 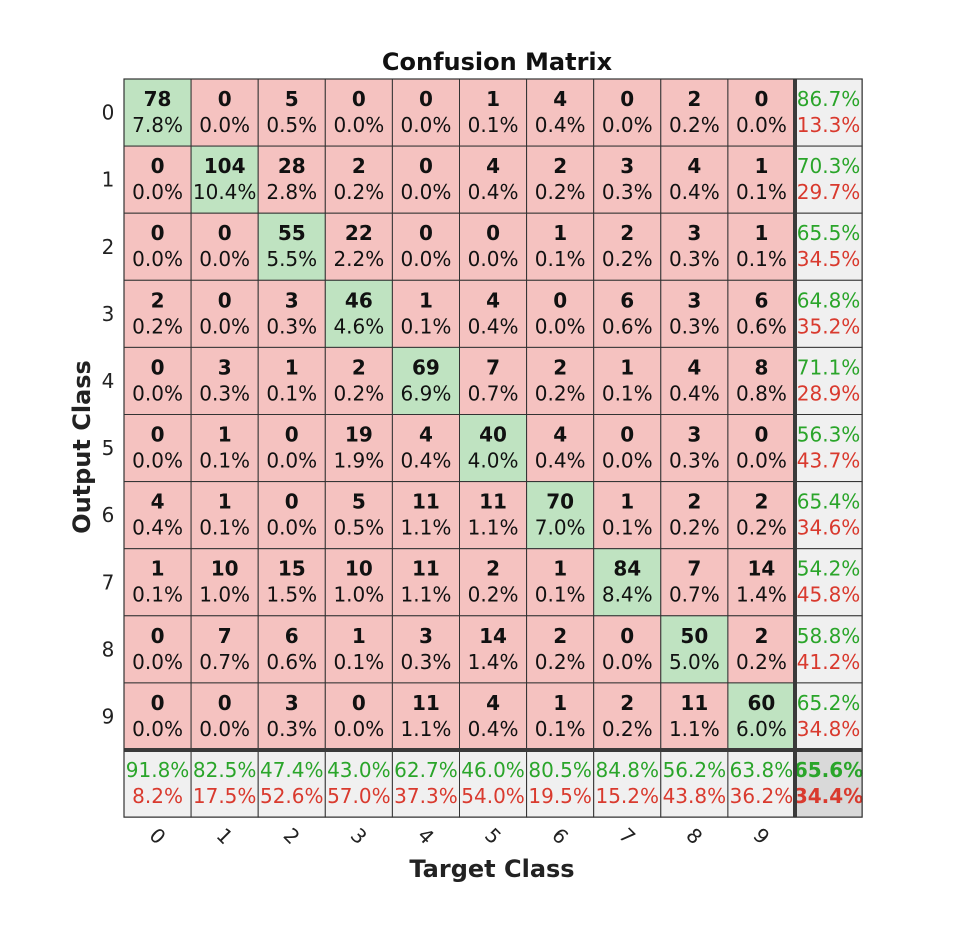 I want to click on matrix-cell: 80.8%, so click(x=761, y=380).